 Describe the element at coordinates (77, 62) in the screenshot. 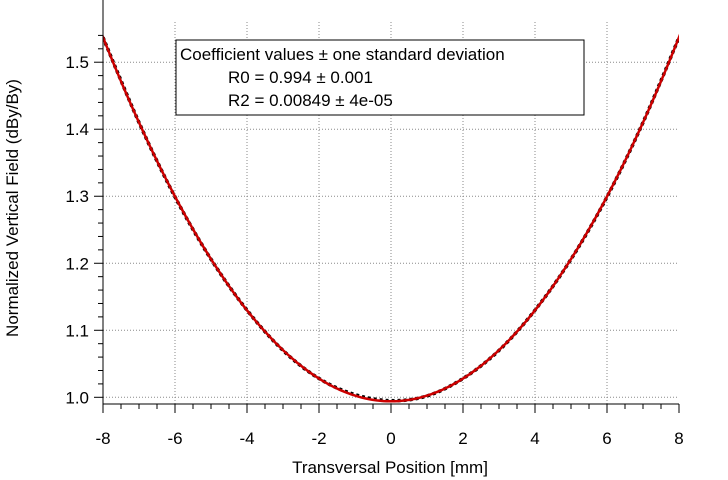

I see `y-tick-label: 1.5` at that location.